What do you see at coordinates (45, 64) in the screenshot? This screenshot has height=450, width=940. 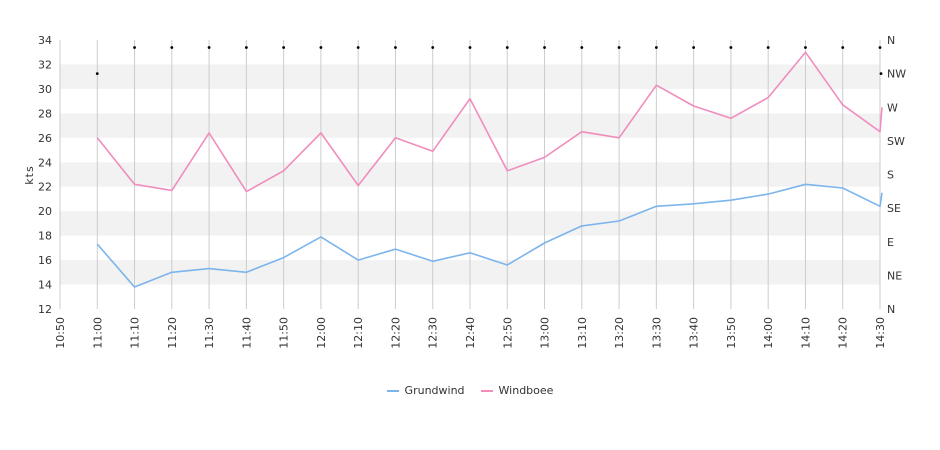 I see `y-tick-label: 32` at bounding box center [45, 64].